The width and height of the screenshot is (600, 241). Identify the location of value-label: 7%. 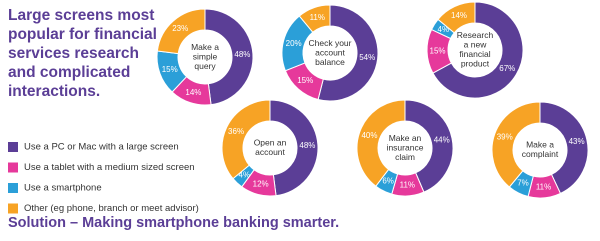
(523, 183).